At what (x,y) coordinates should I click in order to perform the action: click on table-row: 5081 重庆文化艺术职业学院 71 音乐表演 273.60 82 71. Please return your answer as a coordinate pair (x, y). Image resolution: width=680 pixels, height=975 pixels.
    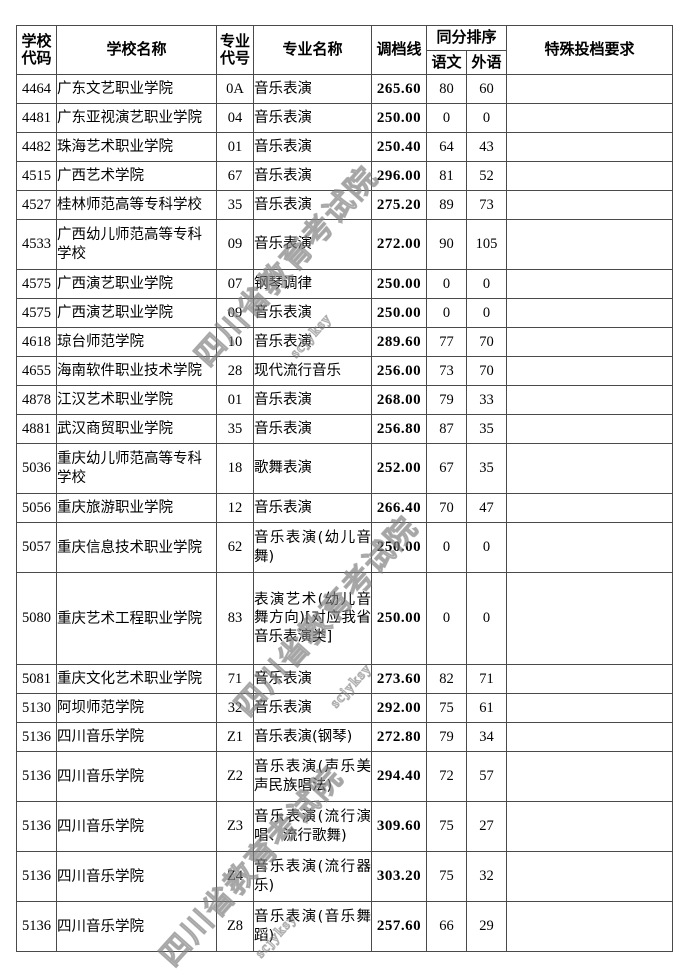
    Looking at the image, I should click on (345, 679).